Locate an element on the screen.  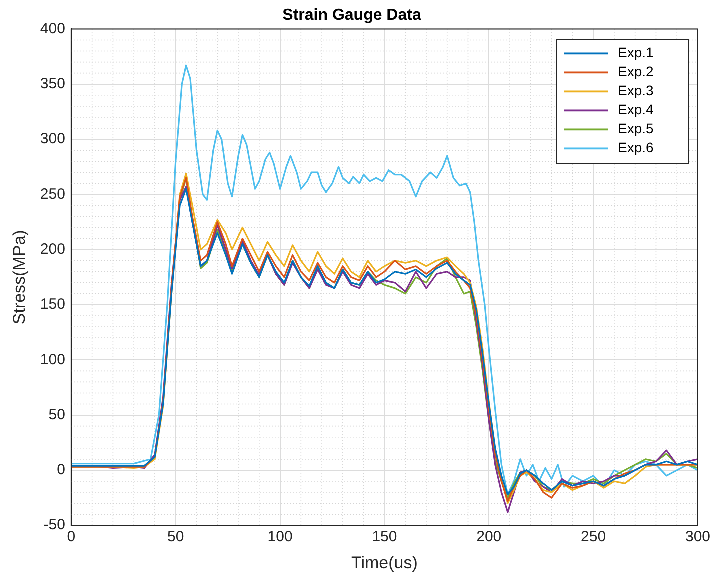
legend-label: Exp.2 is located at coordinates (636, 72).